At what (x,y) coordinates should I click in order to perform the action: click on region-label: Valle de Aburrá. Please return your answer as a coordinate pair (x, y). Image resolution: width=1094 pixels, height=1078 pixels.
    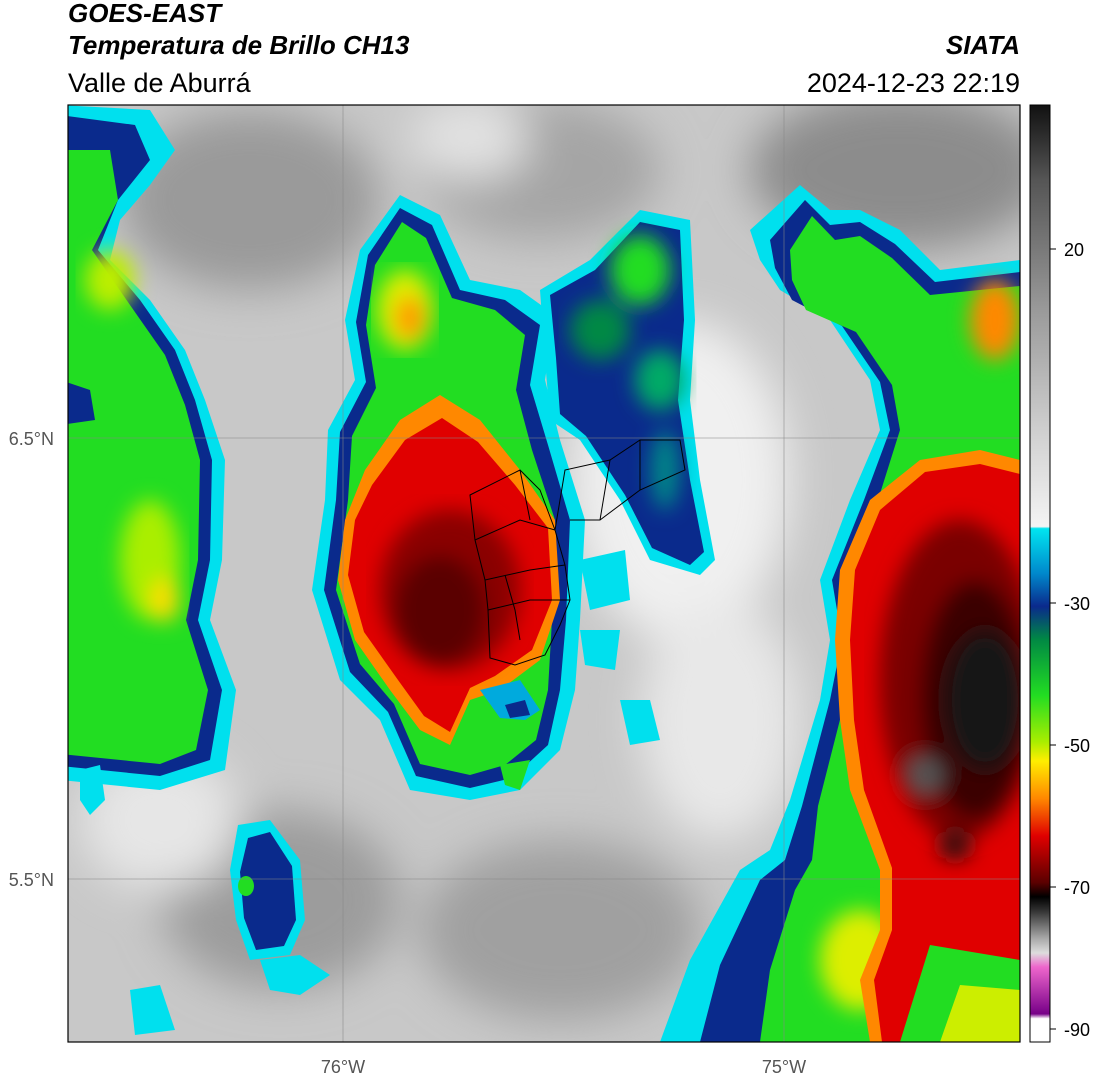
    Looking at the image, I should click on (159, 83).